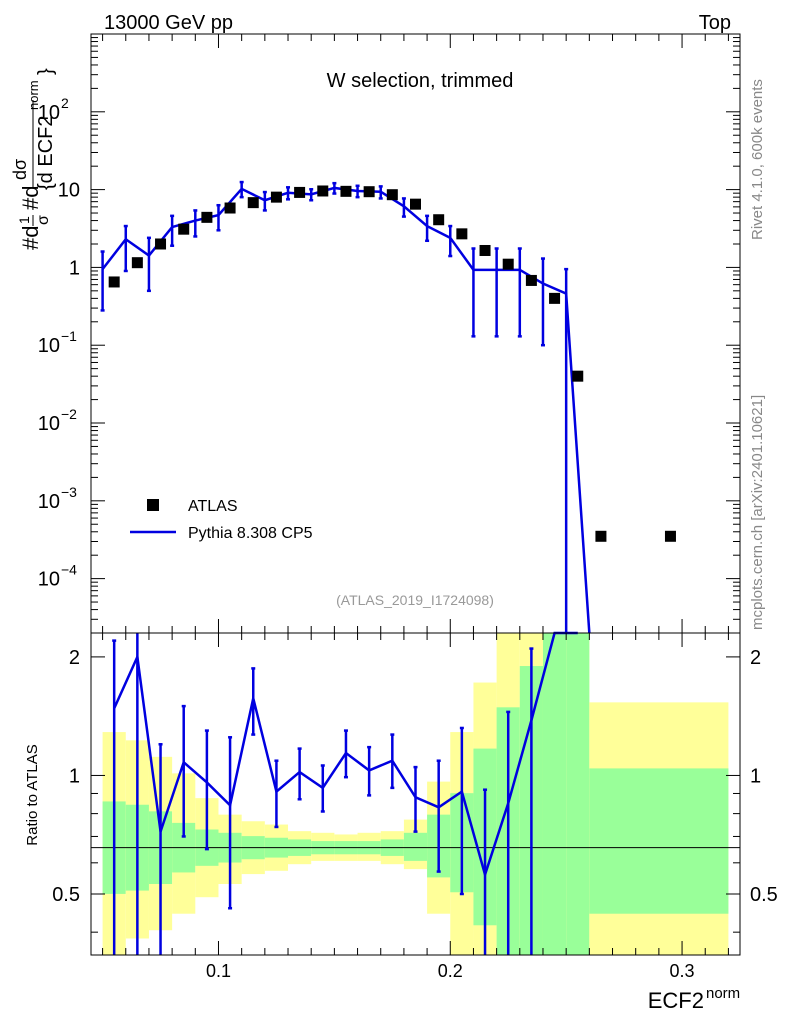 This screenshot has height=1024, width=786. I want to click on y-label-hash-d: #d, so click(30, 238).